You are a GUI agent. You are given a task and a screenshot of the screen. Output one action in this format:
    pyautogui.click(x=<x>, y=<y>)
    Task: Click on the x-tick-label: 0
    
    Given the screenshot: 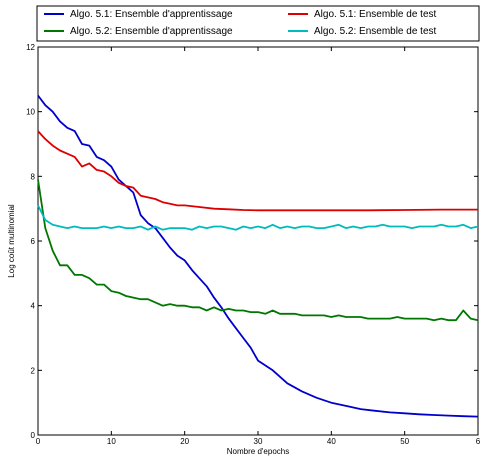 What is the action you would take?
    pyautogui.click(x=38, y=441)
    